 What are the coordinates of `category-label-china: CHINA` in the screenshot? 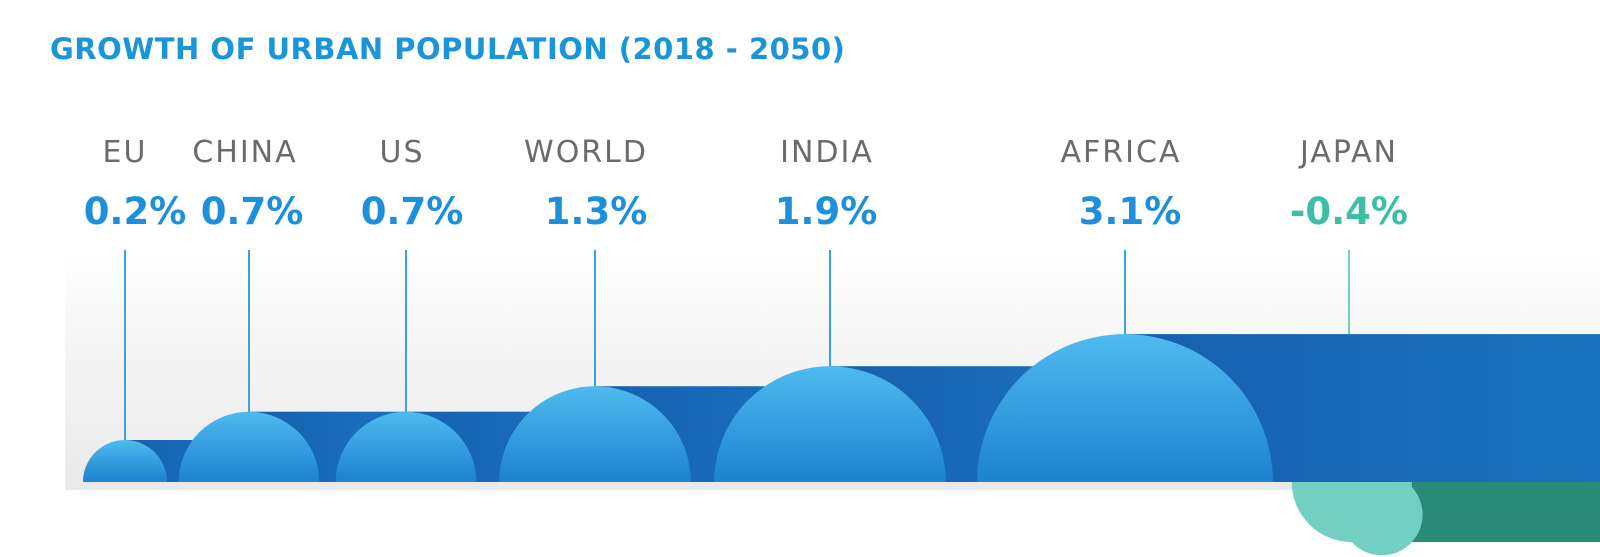 It's located at (244, 152).